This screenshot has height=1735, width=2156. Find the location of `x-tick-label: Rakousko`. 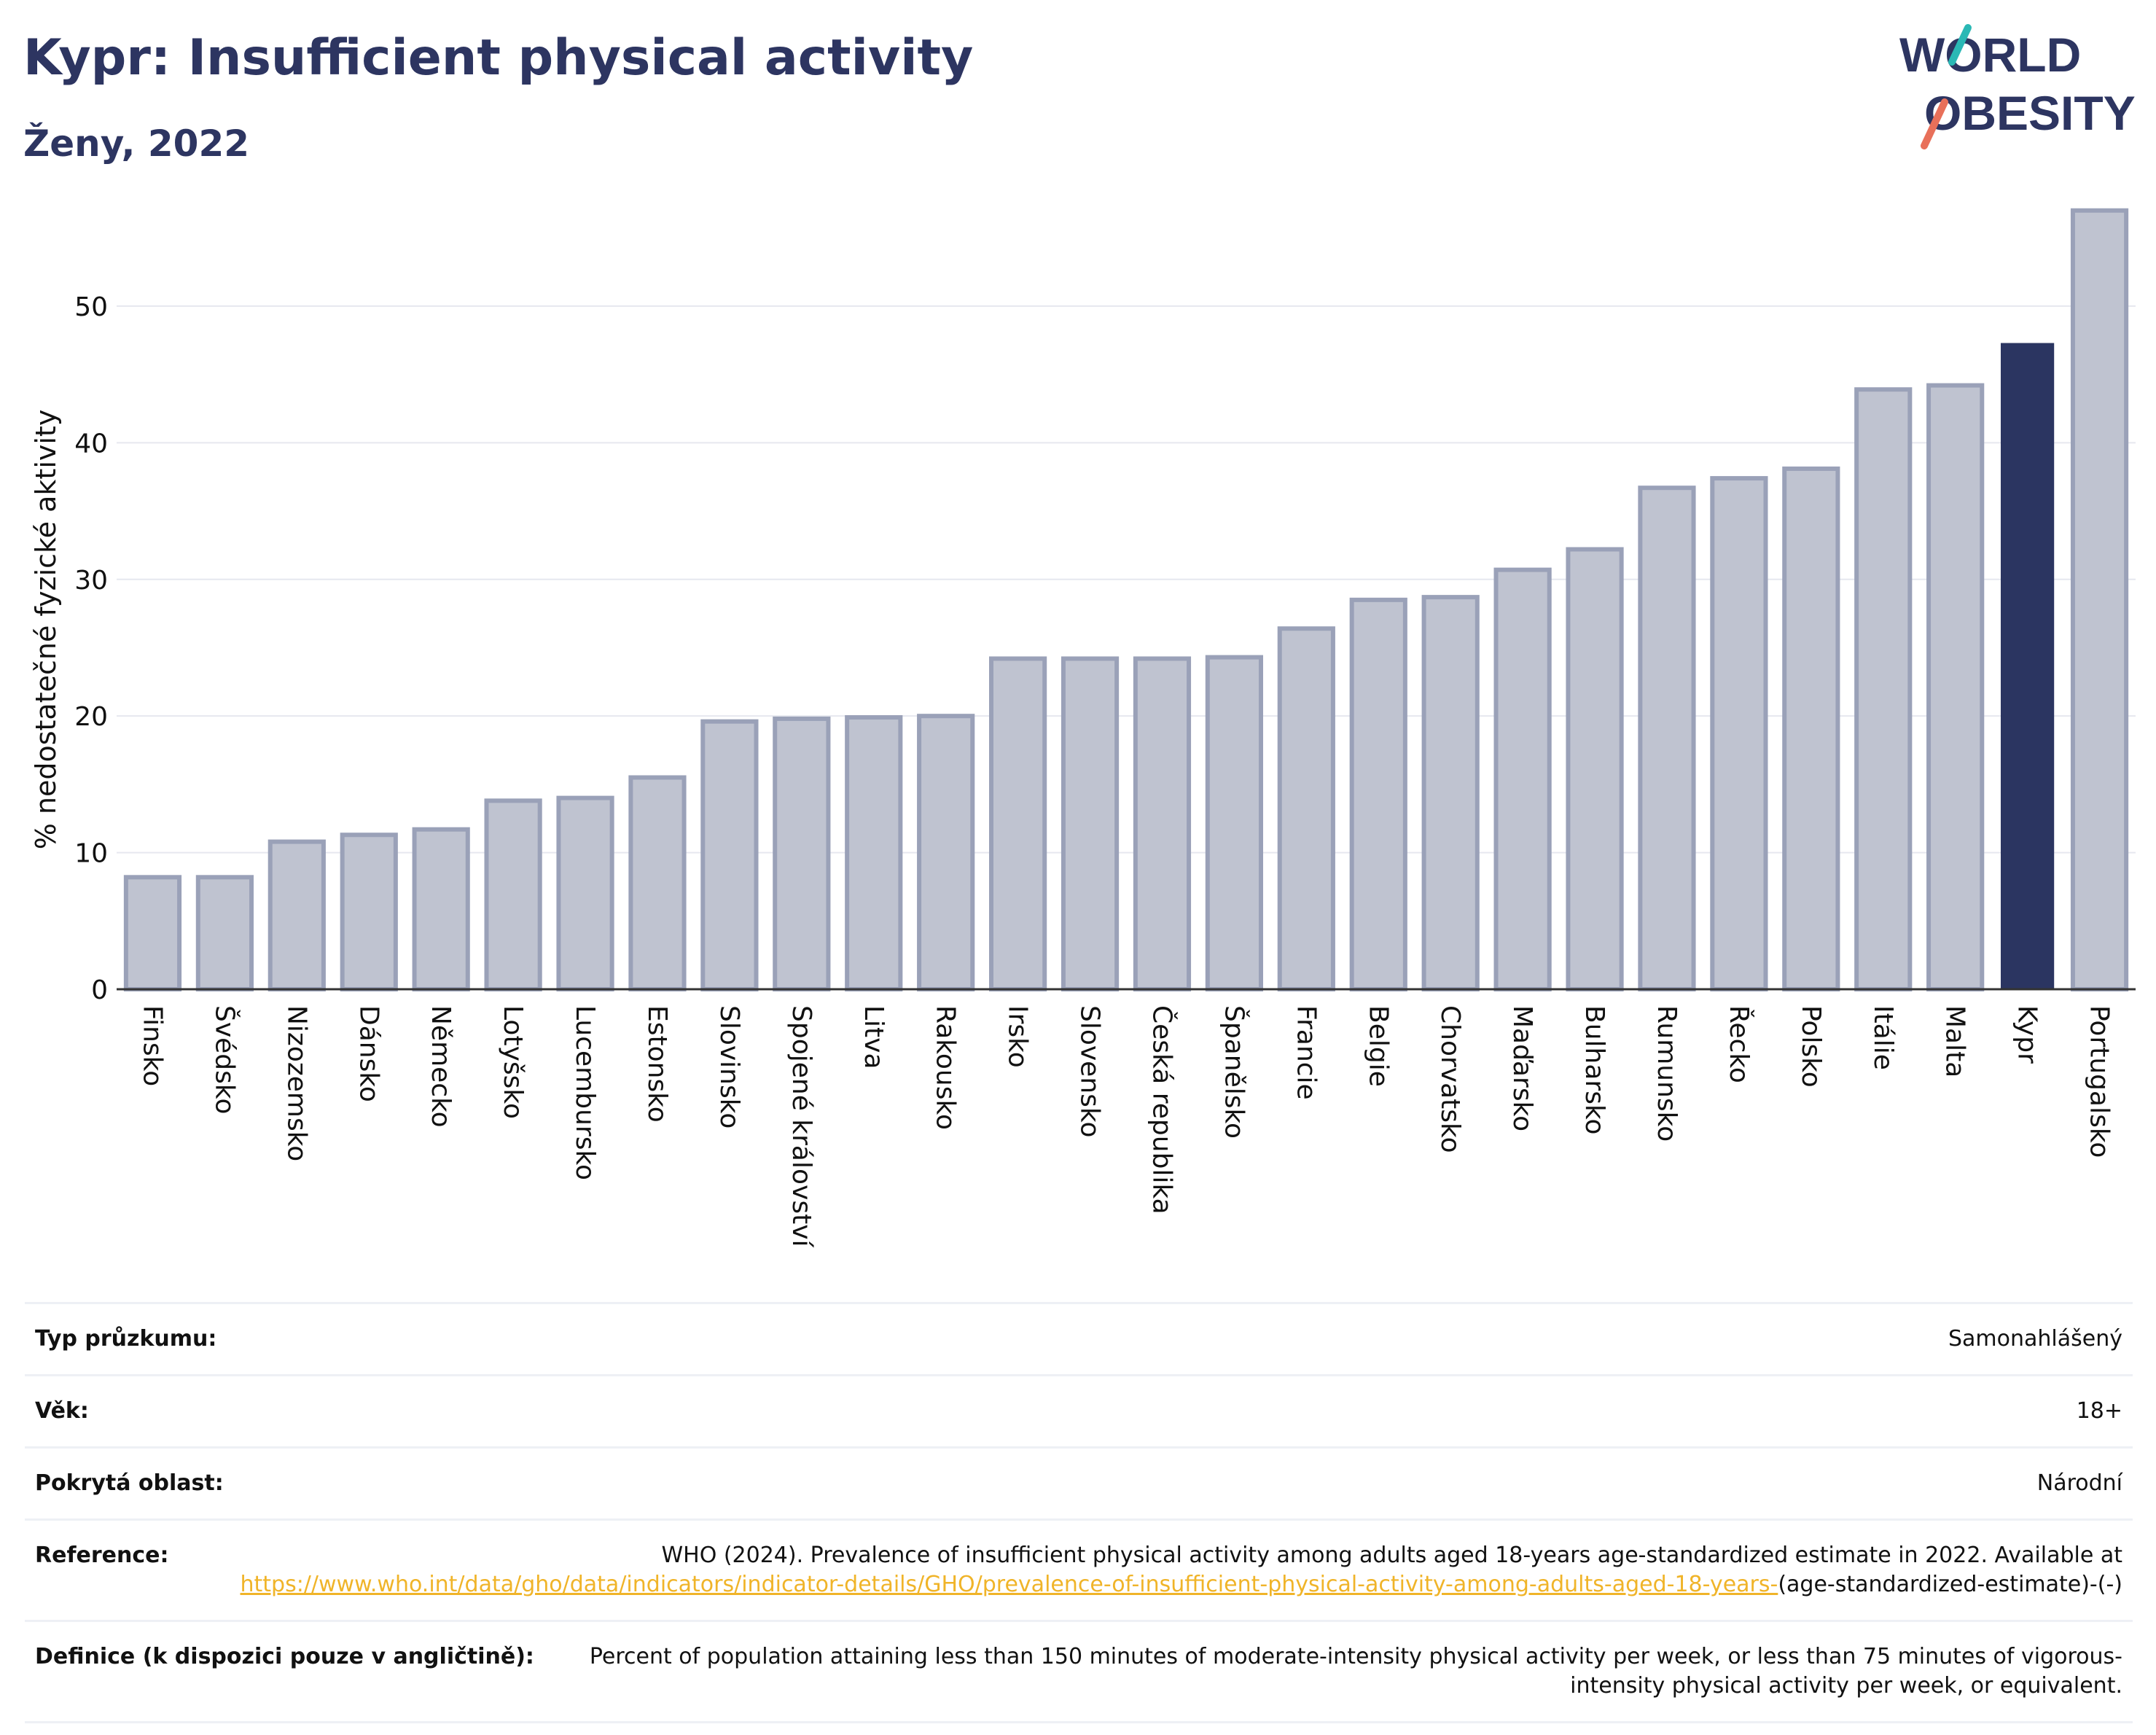

x-tick-label: Rakousko is located at coordinates (946, 1067).